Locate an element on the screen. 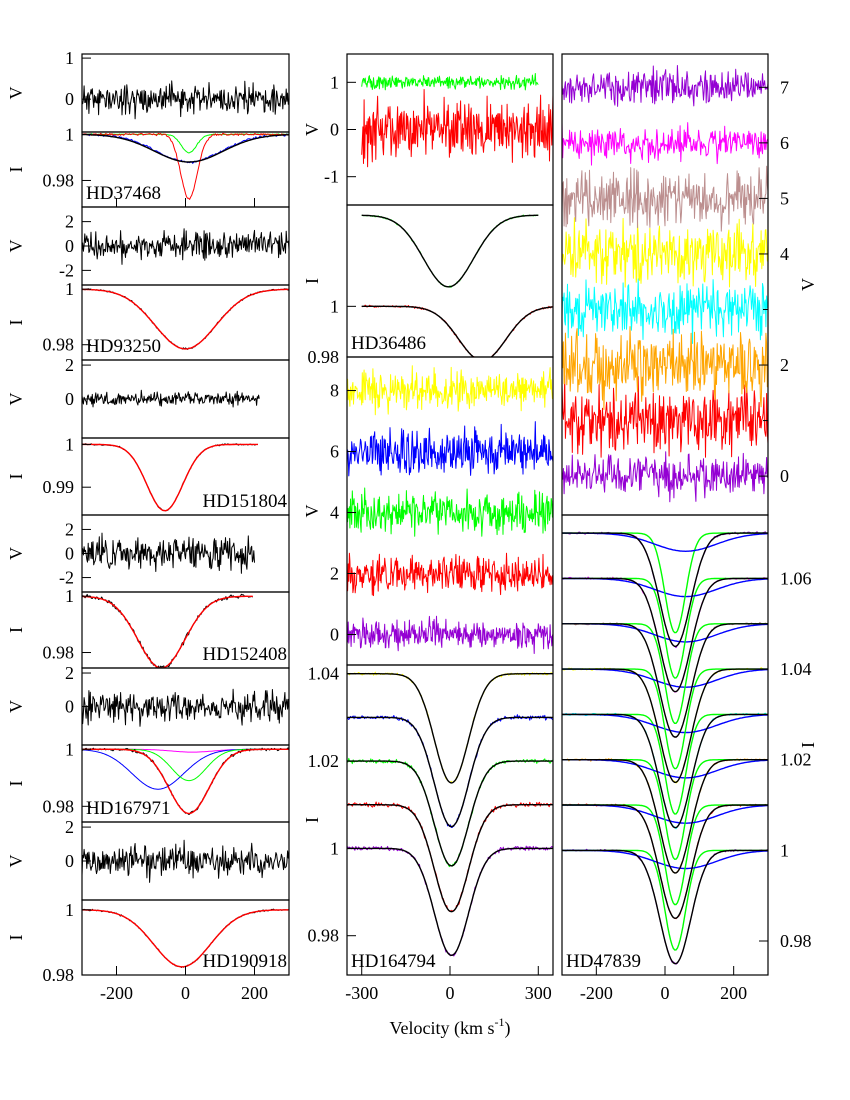  panel-hd164794-i: 1.04 1.02 1 0.98 I -300 0 300 HD164794 is located at coordinates (428, 833).